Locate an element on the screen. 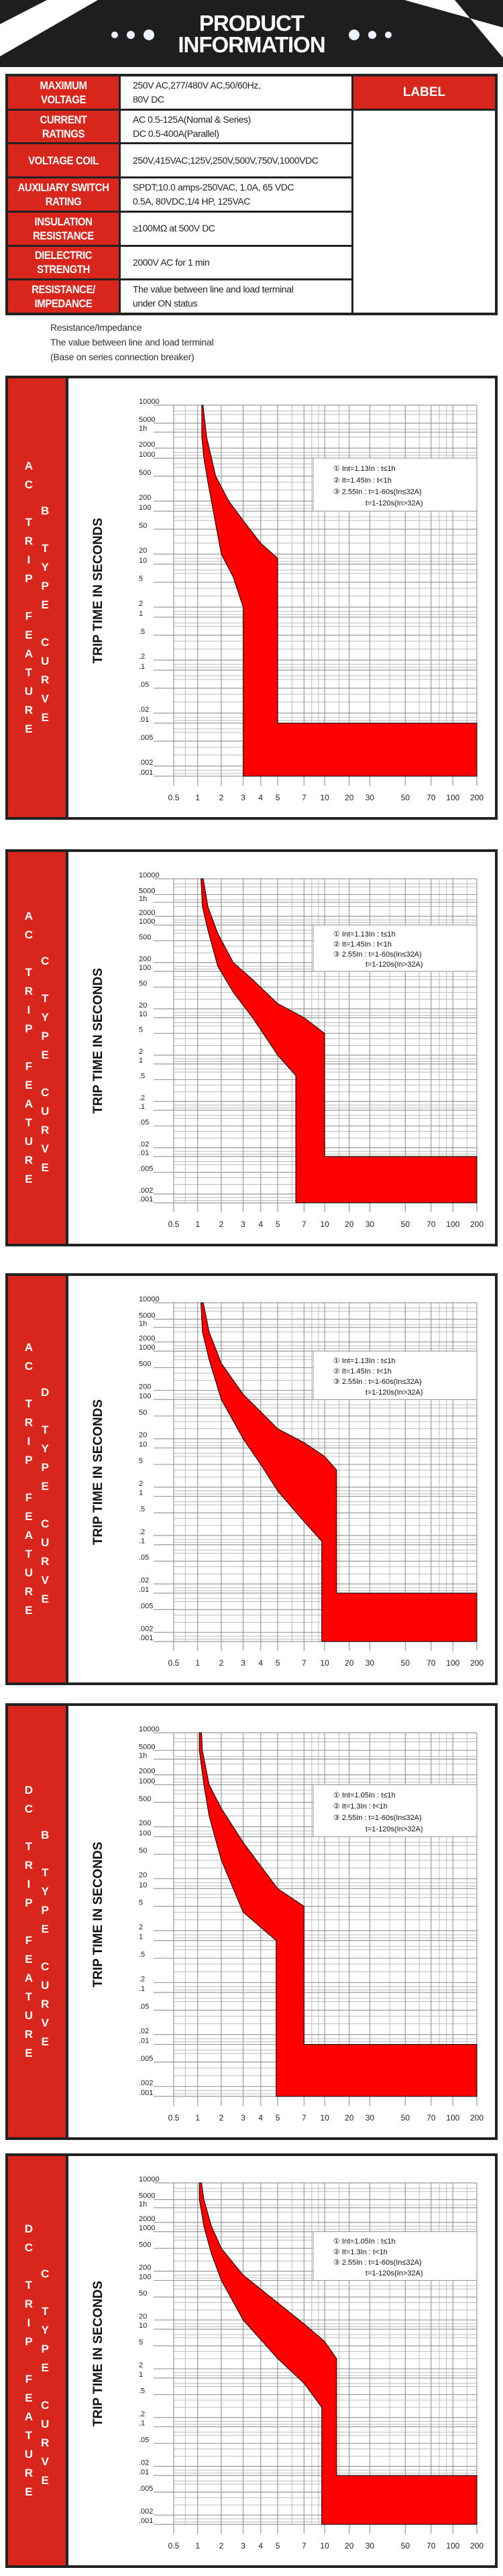 The image size is (503, 2576). x-tick-label: 0.5 is located at coordinates (174, 1224).